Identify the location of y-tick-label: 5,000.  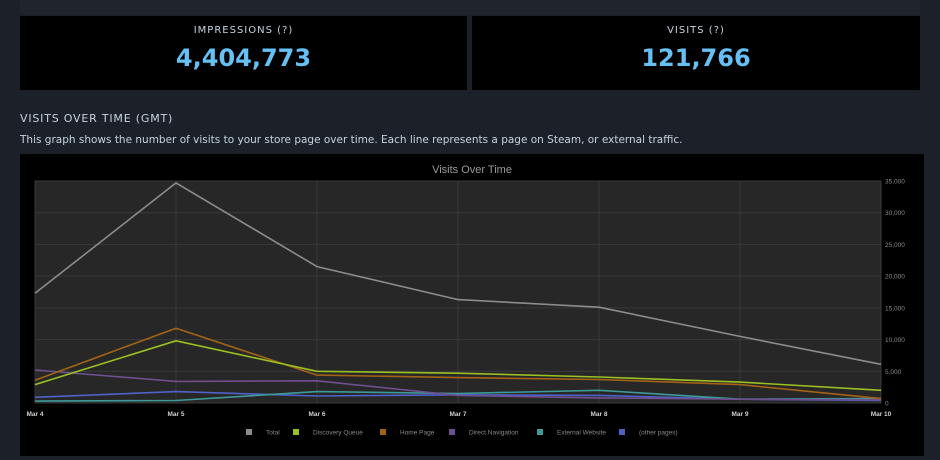
(893, 372).